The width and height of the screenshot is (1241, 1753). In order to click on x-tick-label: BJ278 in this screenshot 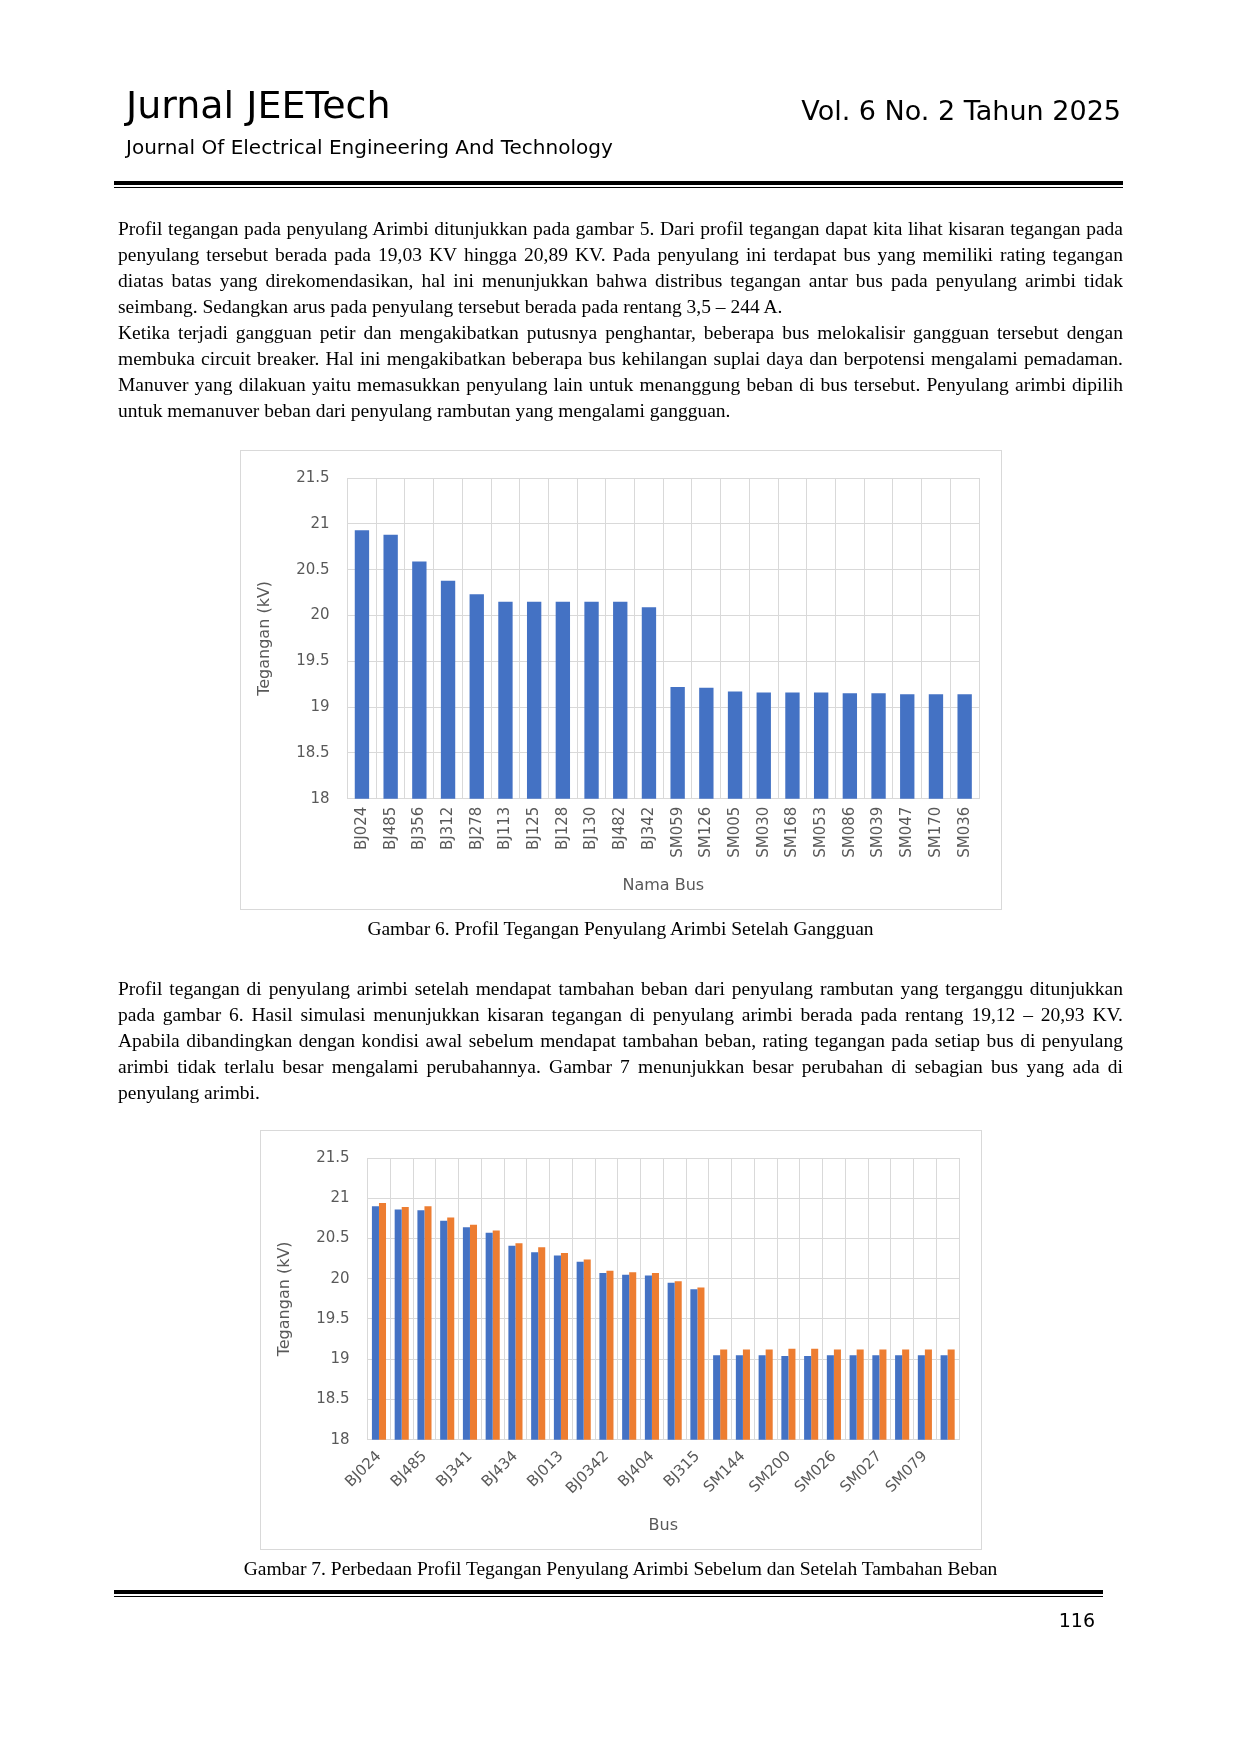, I will do `click(475, 828)`.